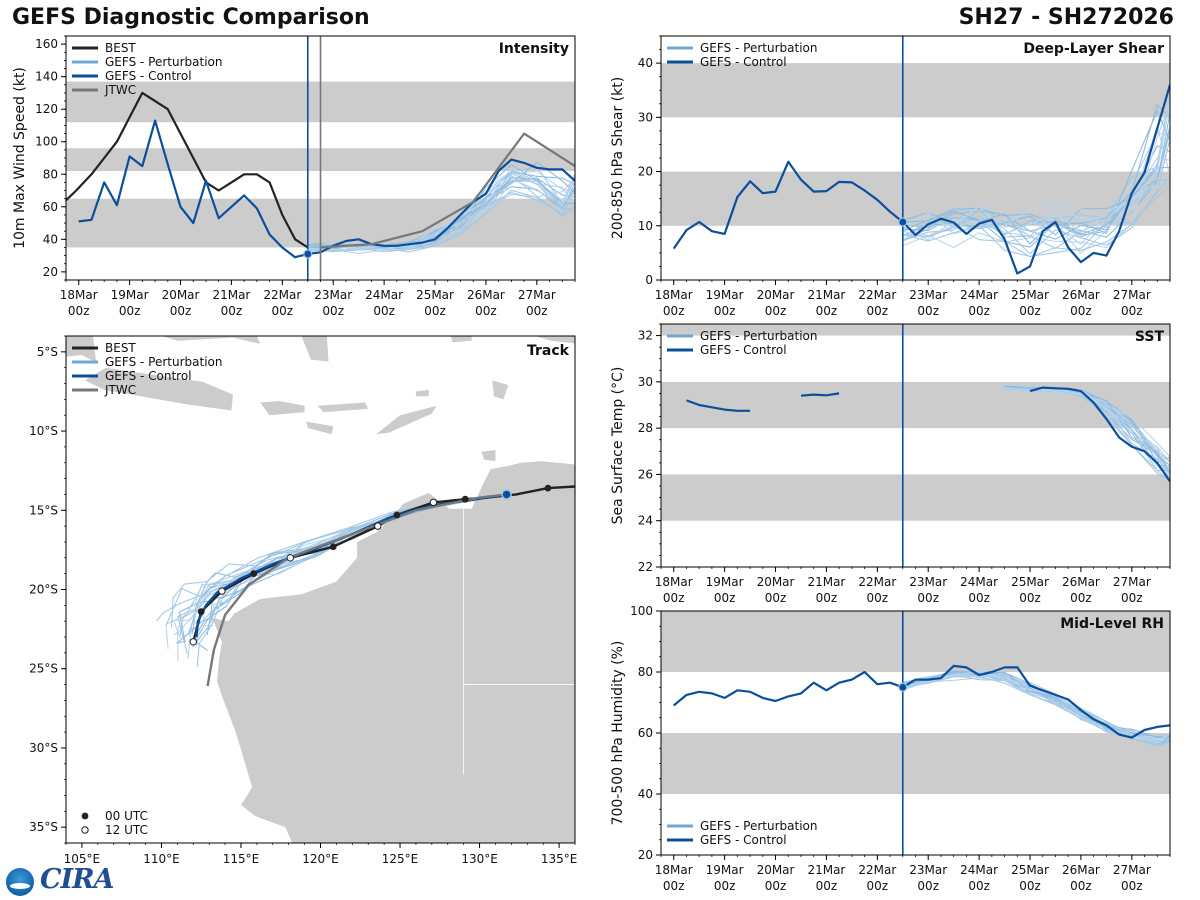 The image size is (1200, 900). I want to click on shear-x-tick-label: 27Mar, so click(1132, 295).